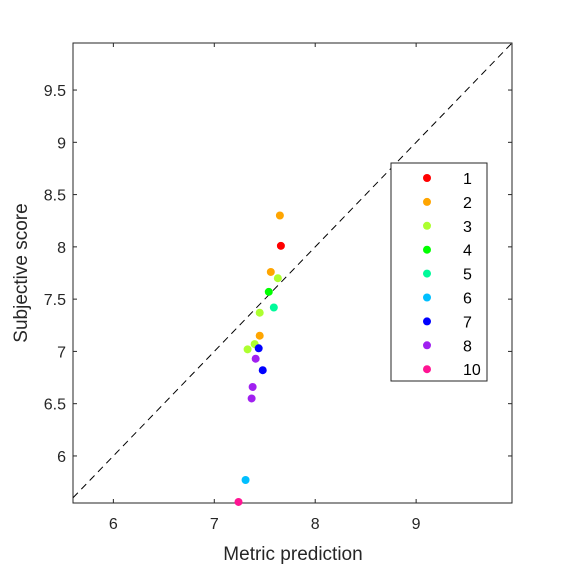  What do you see at coordinates (467, 275) in the screenshot?
I see `legend-label: 5` at bounding box center [467, 275].